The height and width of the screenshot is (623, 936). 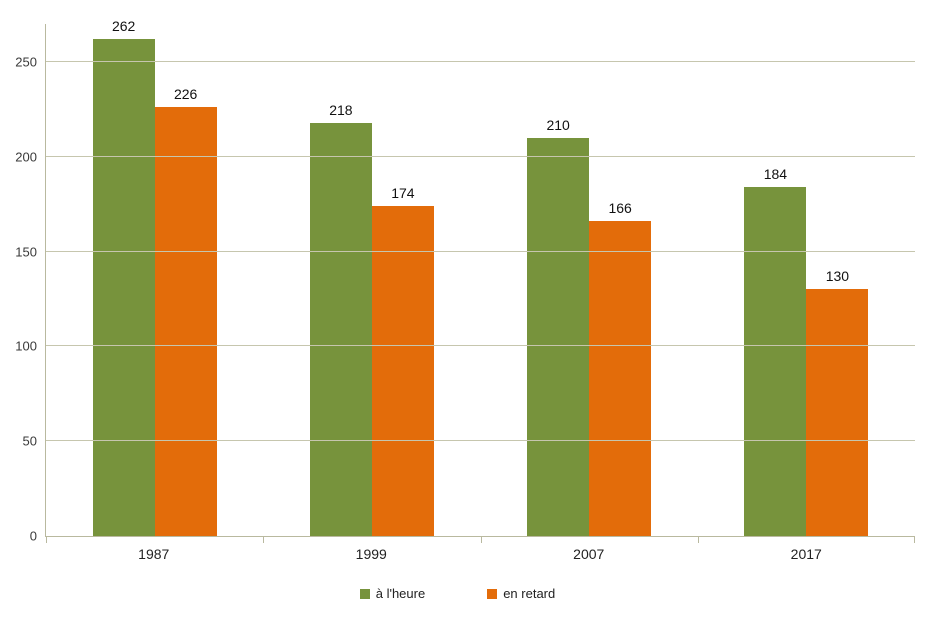 What do you see at coordinates (775, 174) in the screenshot?
I see `bar-value-label: 184` at bounding box center [775, 174].